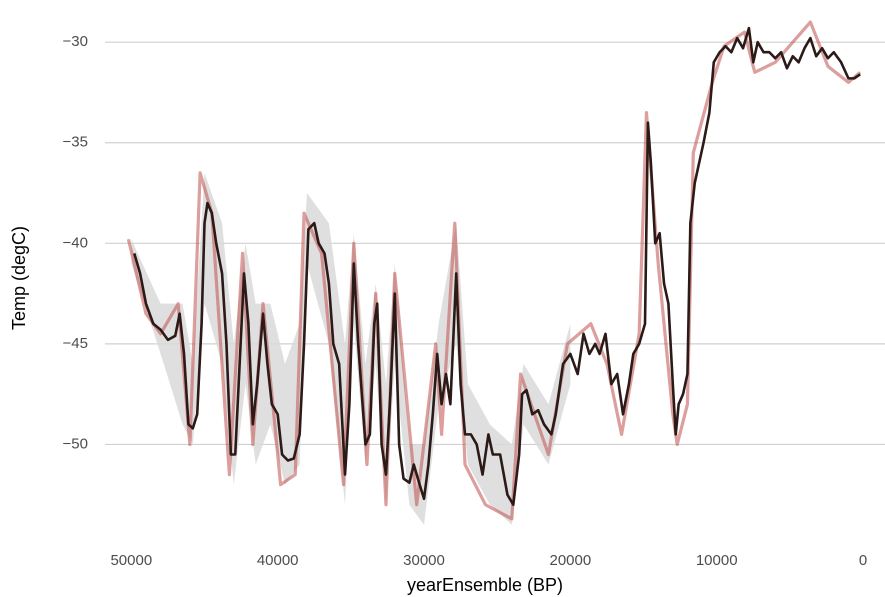 The width and height of the screenshot is (885, 597). Describe the element at coordinates (863, 560) in the screenshot. I see `x-tick-label: 0` at that location.